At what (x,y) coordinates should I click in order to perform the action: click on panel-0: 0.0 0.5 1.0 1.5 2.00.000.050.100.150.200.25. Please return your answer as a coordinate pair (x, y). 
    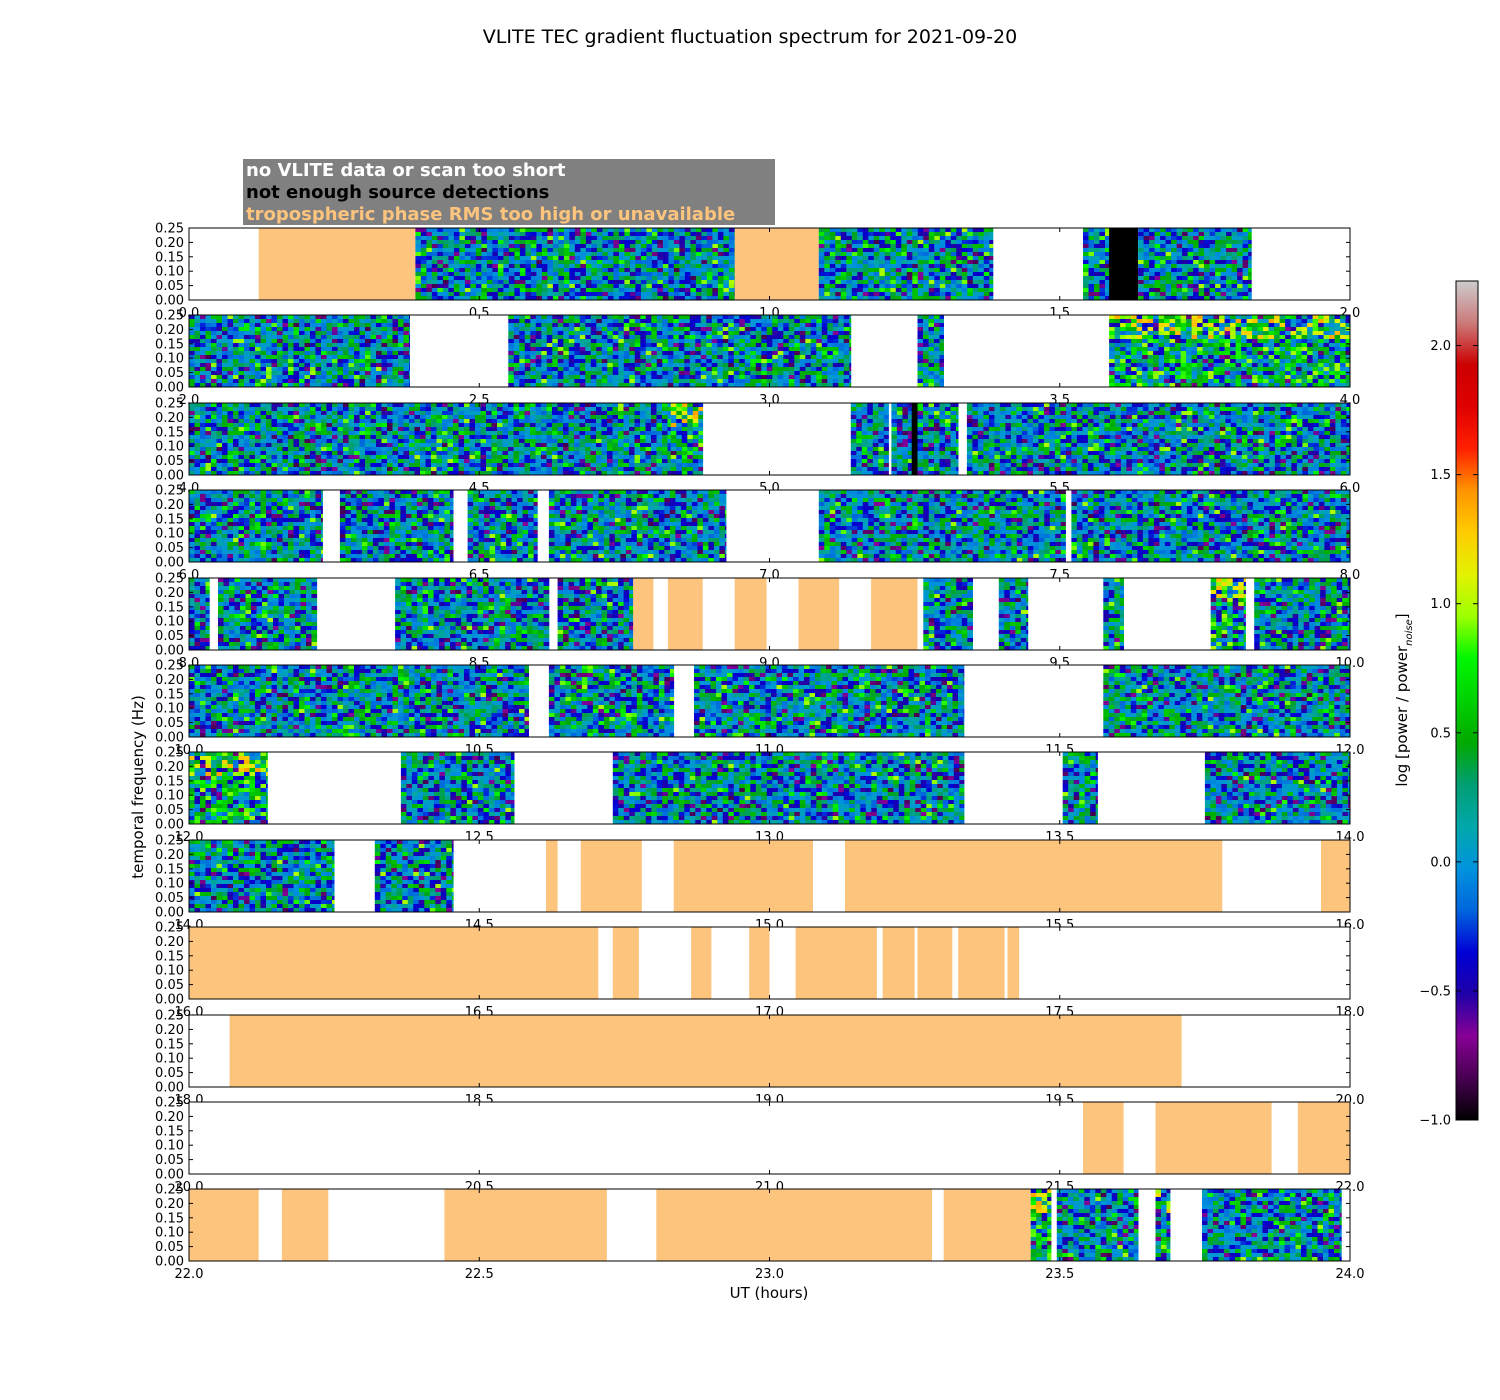
    Looking at the image, I should click on (757, 272).